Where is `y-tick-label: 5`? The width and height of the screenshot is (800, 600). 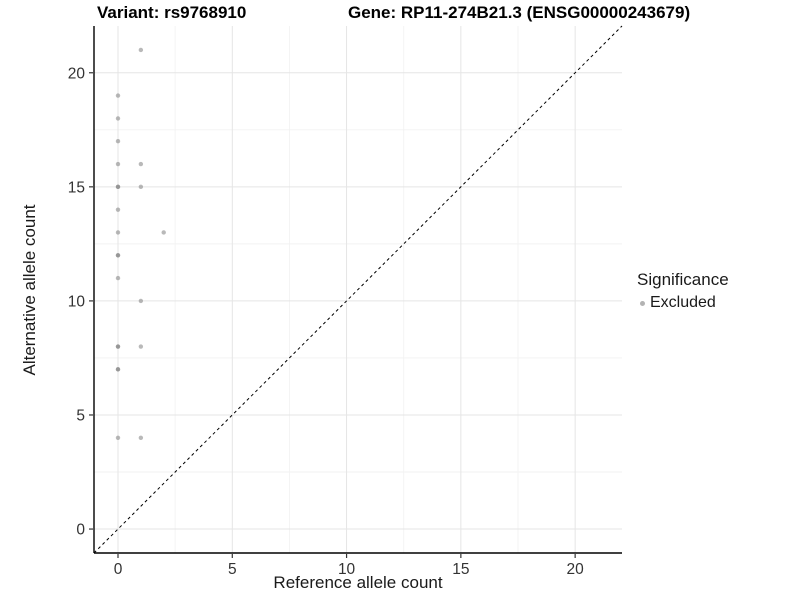 y-tick-label: 5 is located at coordinates (80, 415).